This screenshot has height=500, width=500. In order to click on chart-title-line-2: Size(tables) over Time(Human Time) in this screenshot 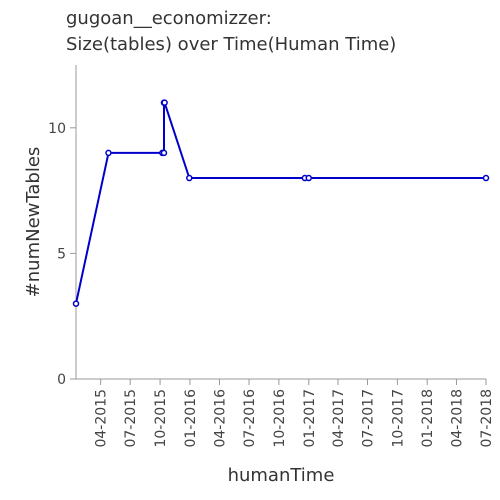, I will do `click(231, 44)`.